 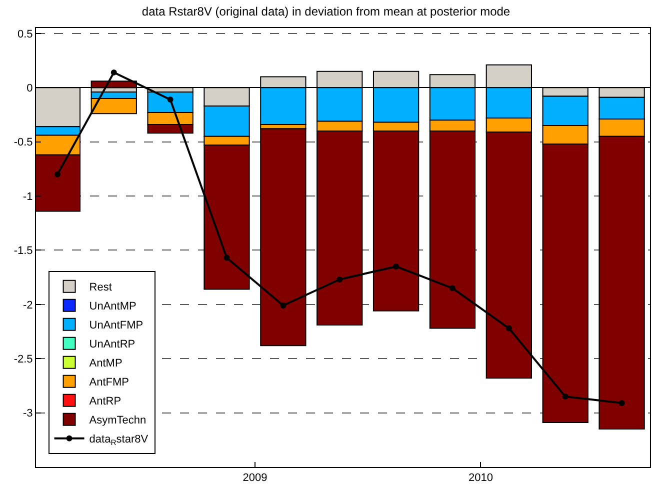 What do you see at coordinates (109, 382) in the screenshot?
I see `legend-label: AntFMP` at bounding box center [109, 382].